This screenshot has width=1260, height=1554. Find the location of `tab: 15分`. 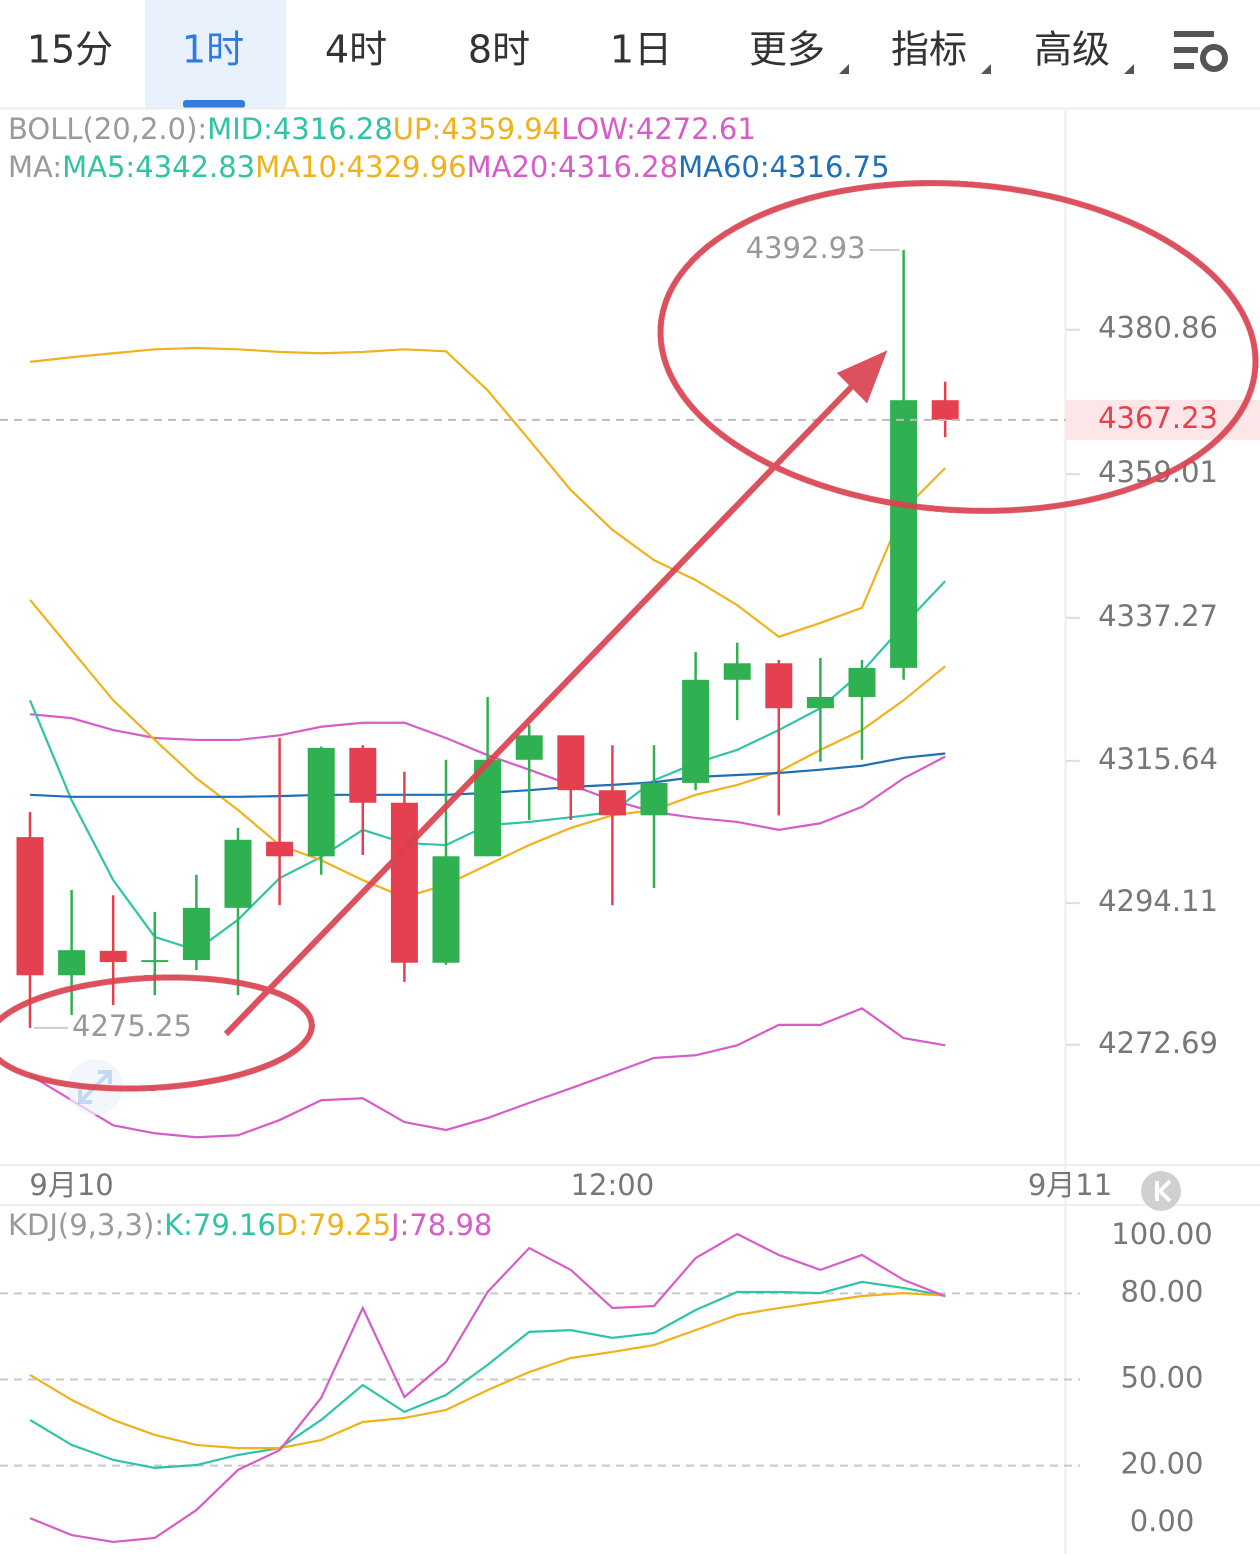

tab: 15分 is located at coordinates (70, 50).